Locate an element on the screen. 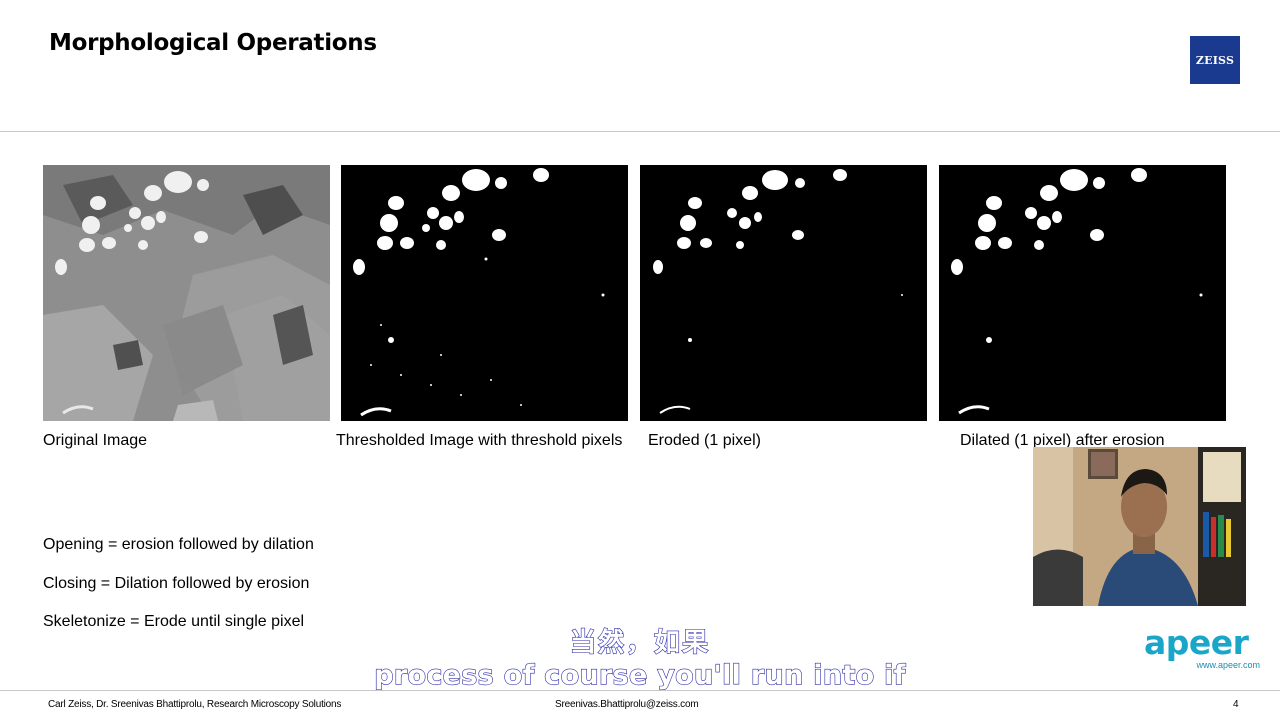 This screenshot has width=1280, height=720. thresholded-image-caption: Thresholded Image with threshold pixels is located at coordinates (479, 440).